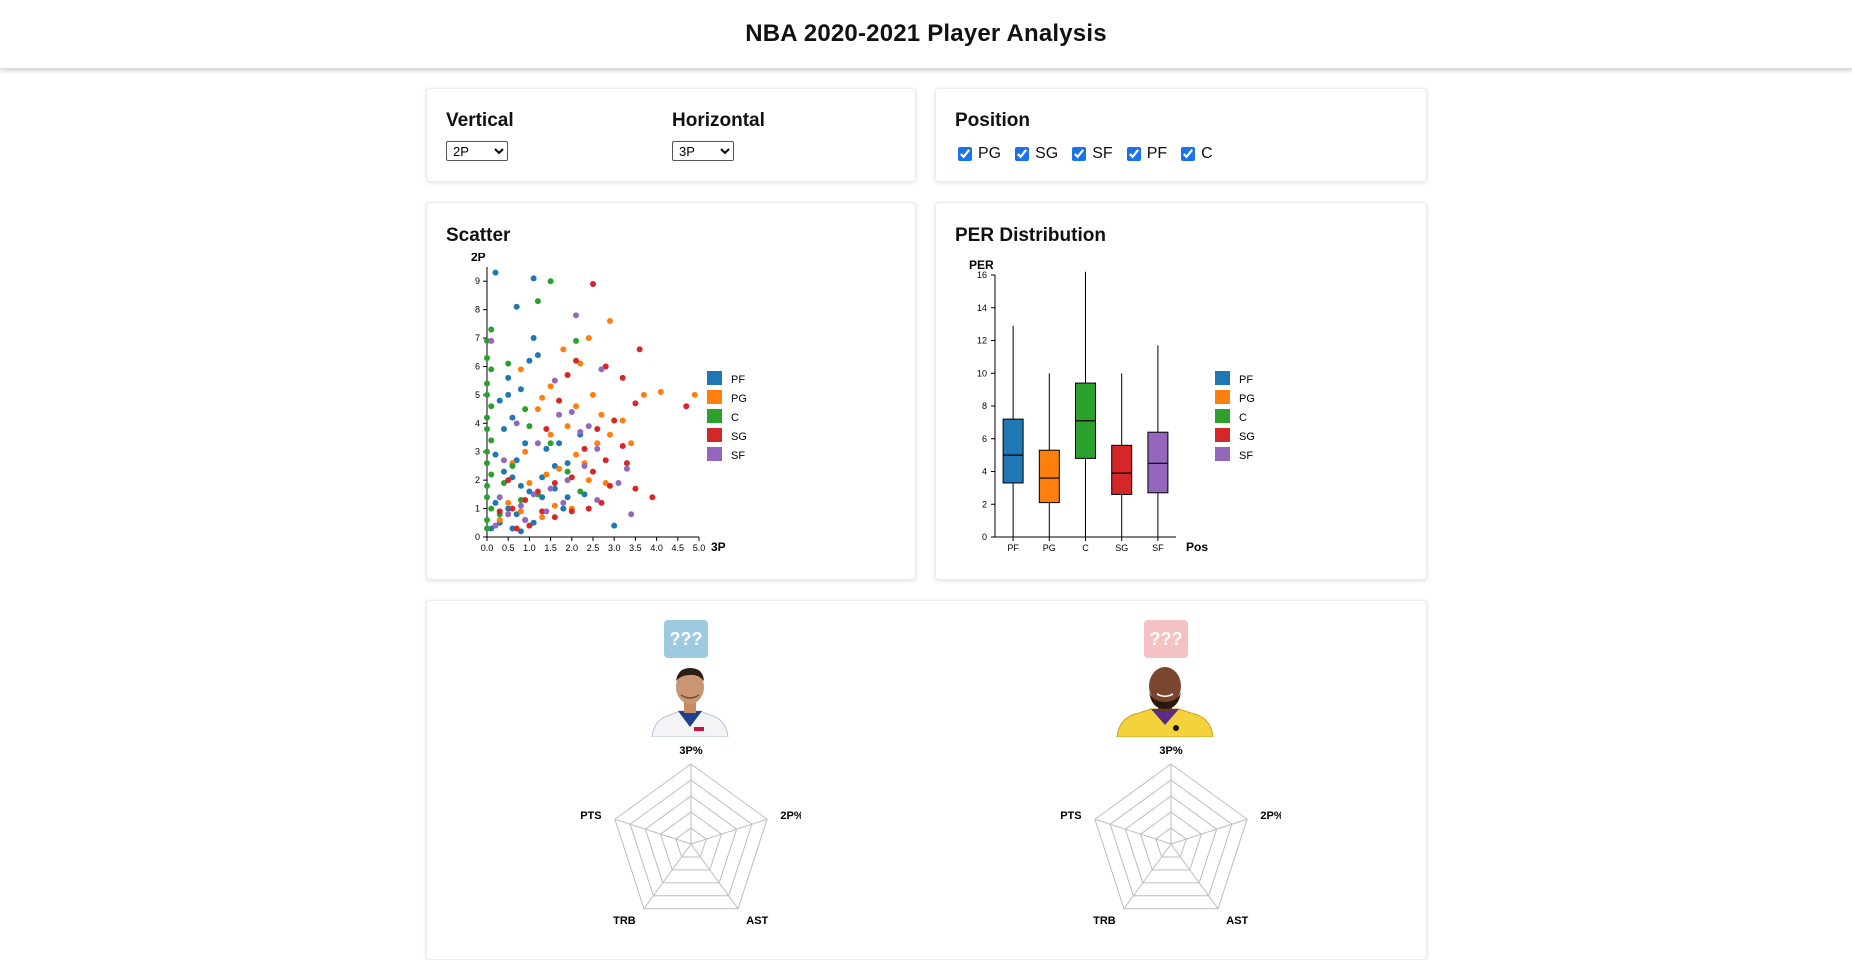 The width and height of the screenshot is (1852, 960). What do you see at coordinates (718, 120) in the screenshot?
I see `horizontal-label: Horizontal` at bounding box center [718, 120].